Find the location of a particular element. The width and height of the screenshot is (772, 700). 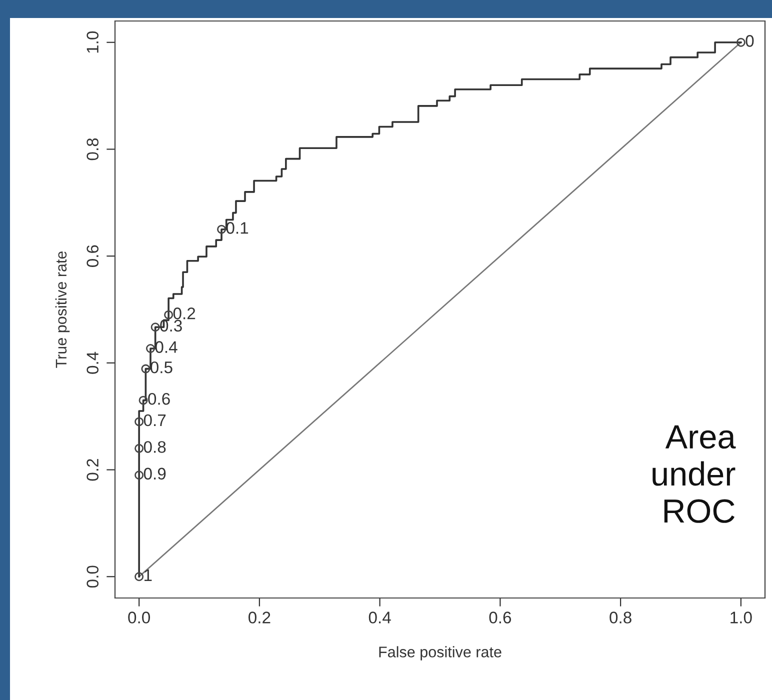

annotation: Area under ROC is located at coordinates (694, 474).